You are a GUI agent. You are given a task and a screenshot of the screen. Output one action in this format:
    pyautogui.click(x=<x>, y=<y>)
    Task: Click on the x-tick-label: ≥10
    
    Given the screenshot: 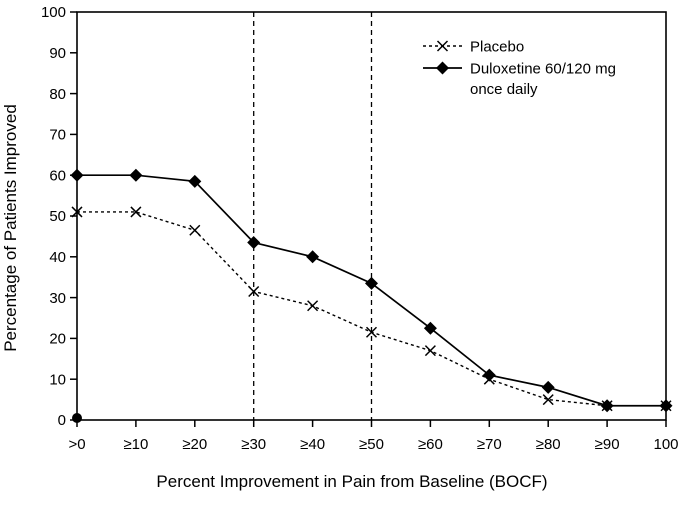 What is the action you would take?
    pyautogui.click(x=135, y=444)
    